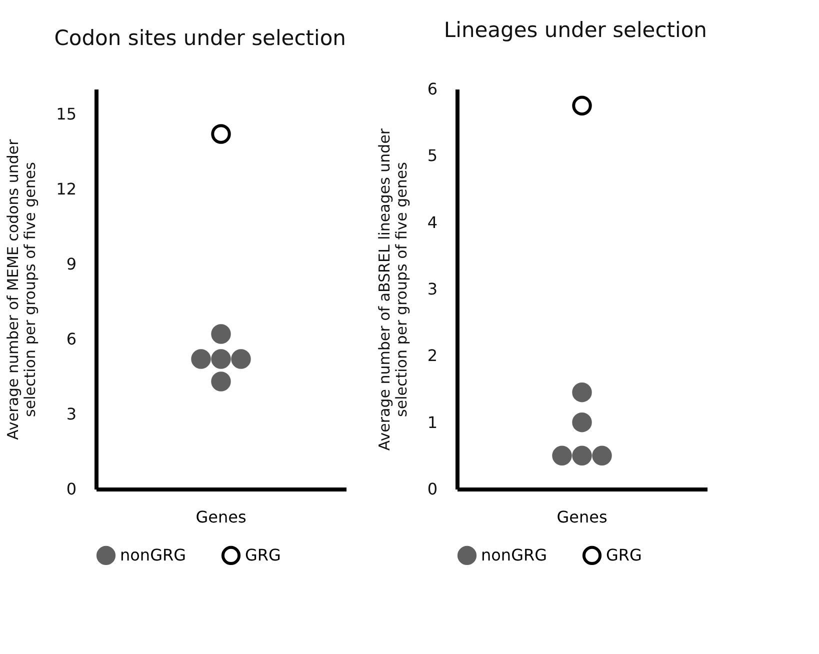 Image resolution: width=819 pixels, height=654 pixels. Describe the element at coordinates (575, 30) in the screenshot. I see `chart-title: Lineages under selection` at that location.